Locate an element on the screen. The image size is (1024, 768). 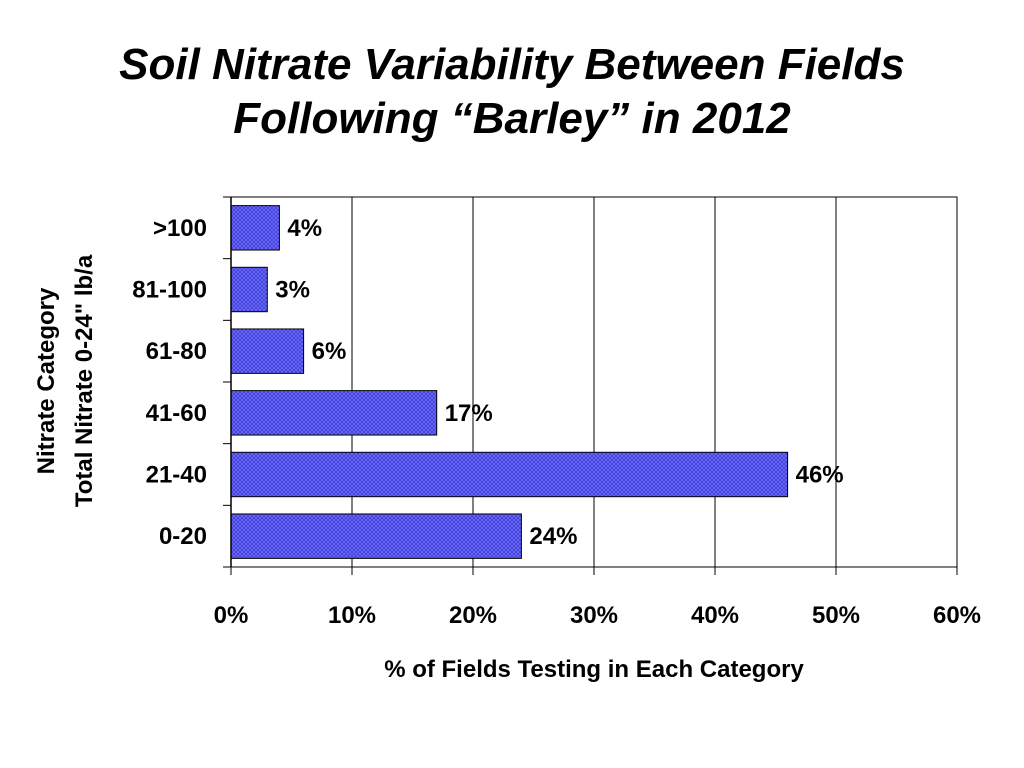
bar-value-label: 17% is located at coordinates (469, 413).